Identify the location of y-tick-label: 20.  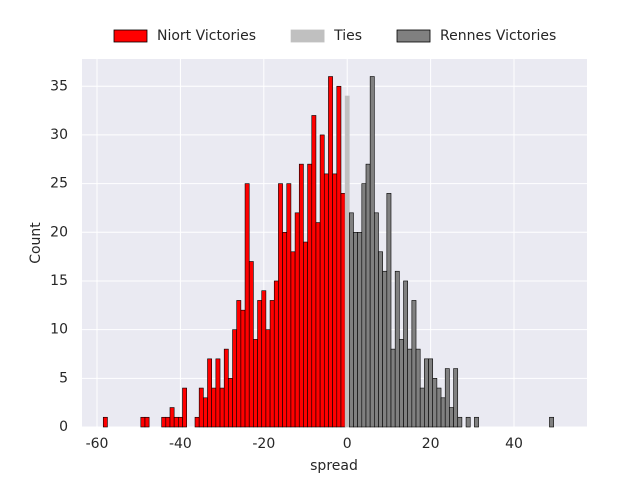
(59, 232).